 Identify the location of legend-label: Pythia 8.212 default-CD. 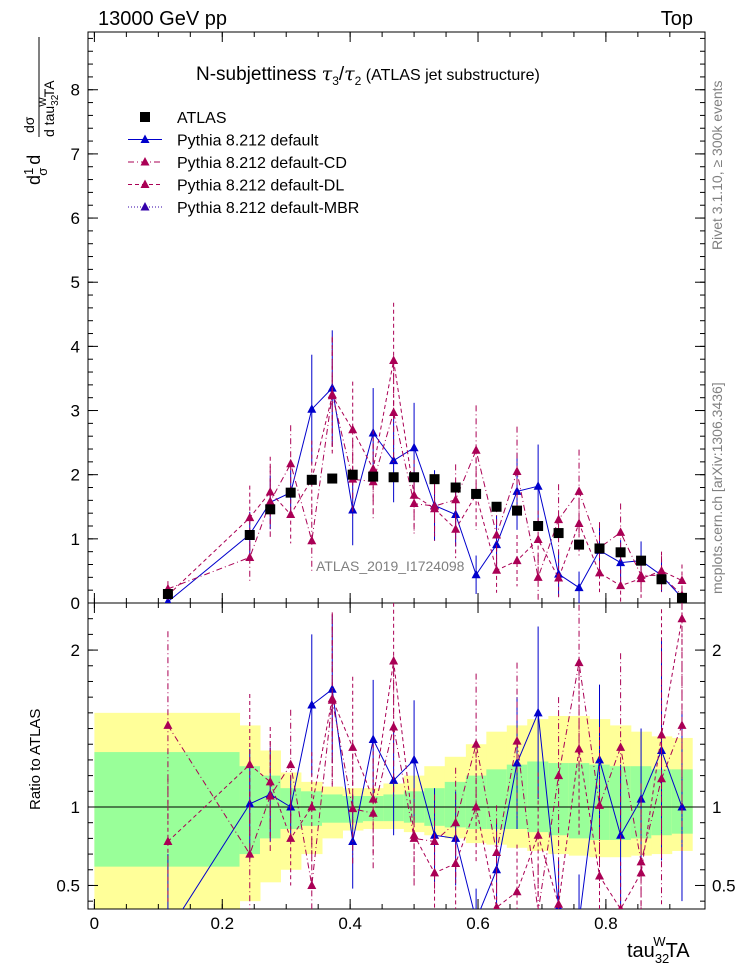
(262, 163).